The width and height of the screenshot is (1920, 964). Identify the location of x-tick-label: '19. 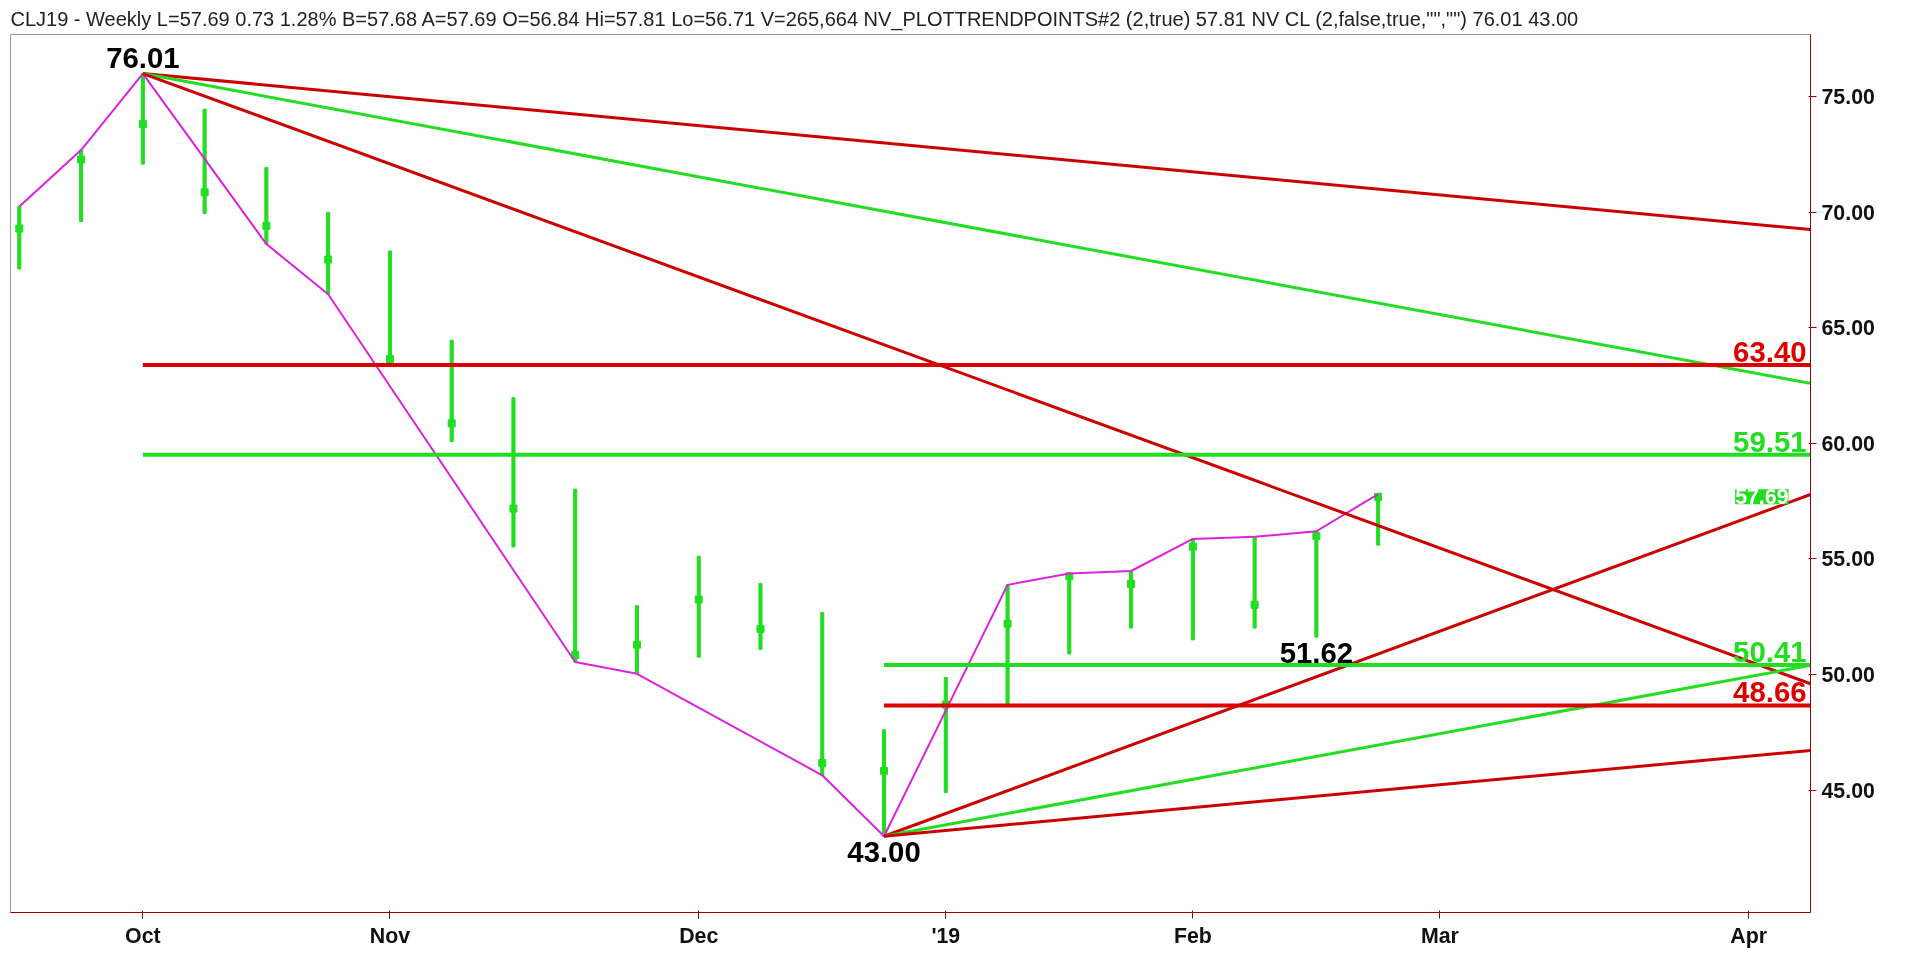
(946, 935).